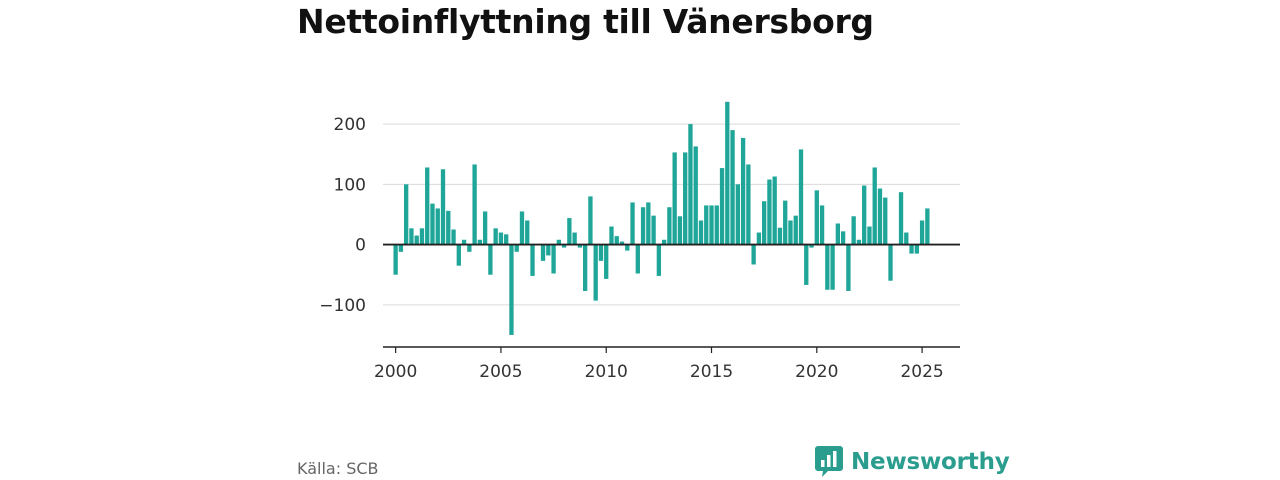 The height and width of the screenshot is (480, 1280). I want to click on x-tick-label: 2015, so click(711, 372).